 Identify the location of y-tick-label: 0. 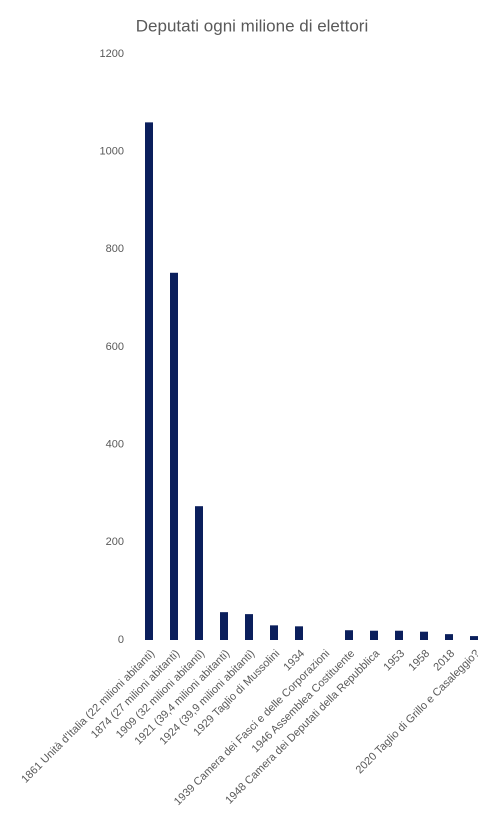
(121, 640).